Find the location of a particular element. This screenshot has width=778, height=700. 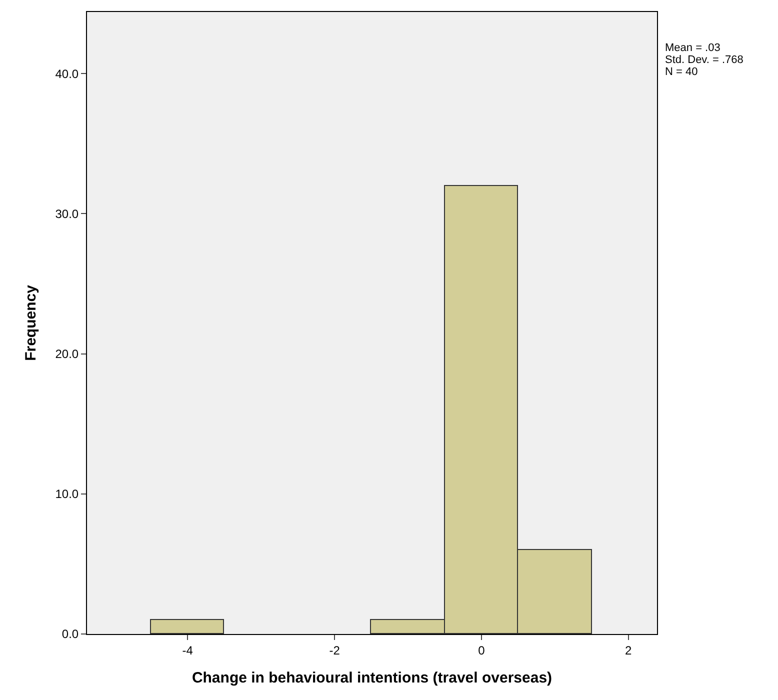

text: Mean = .03 is located at coordinates (692, 48).